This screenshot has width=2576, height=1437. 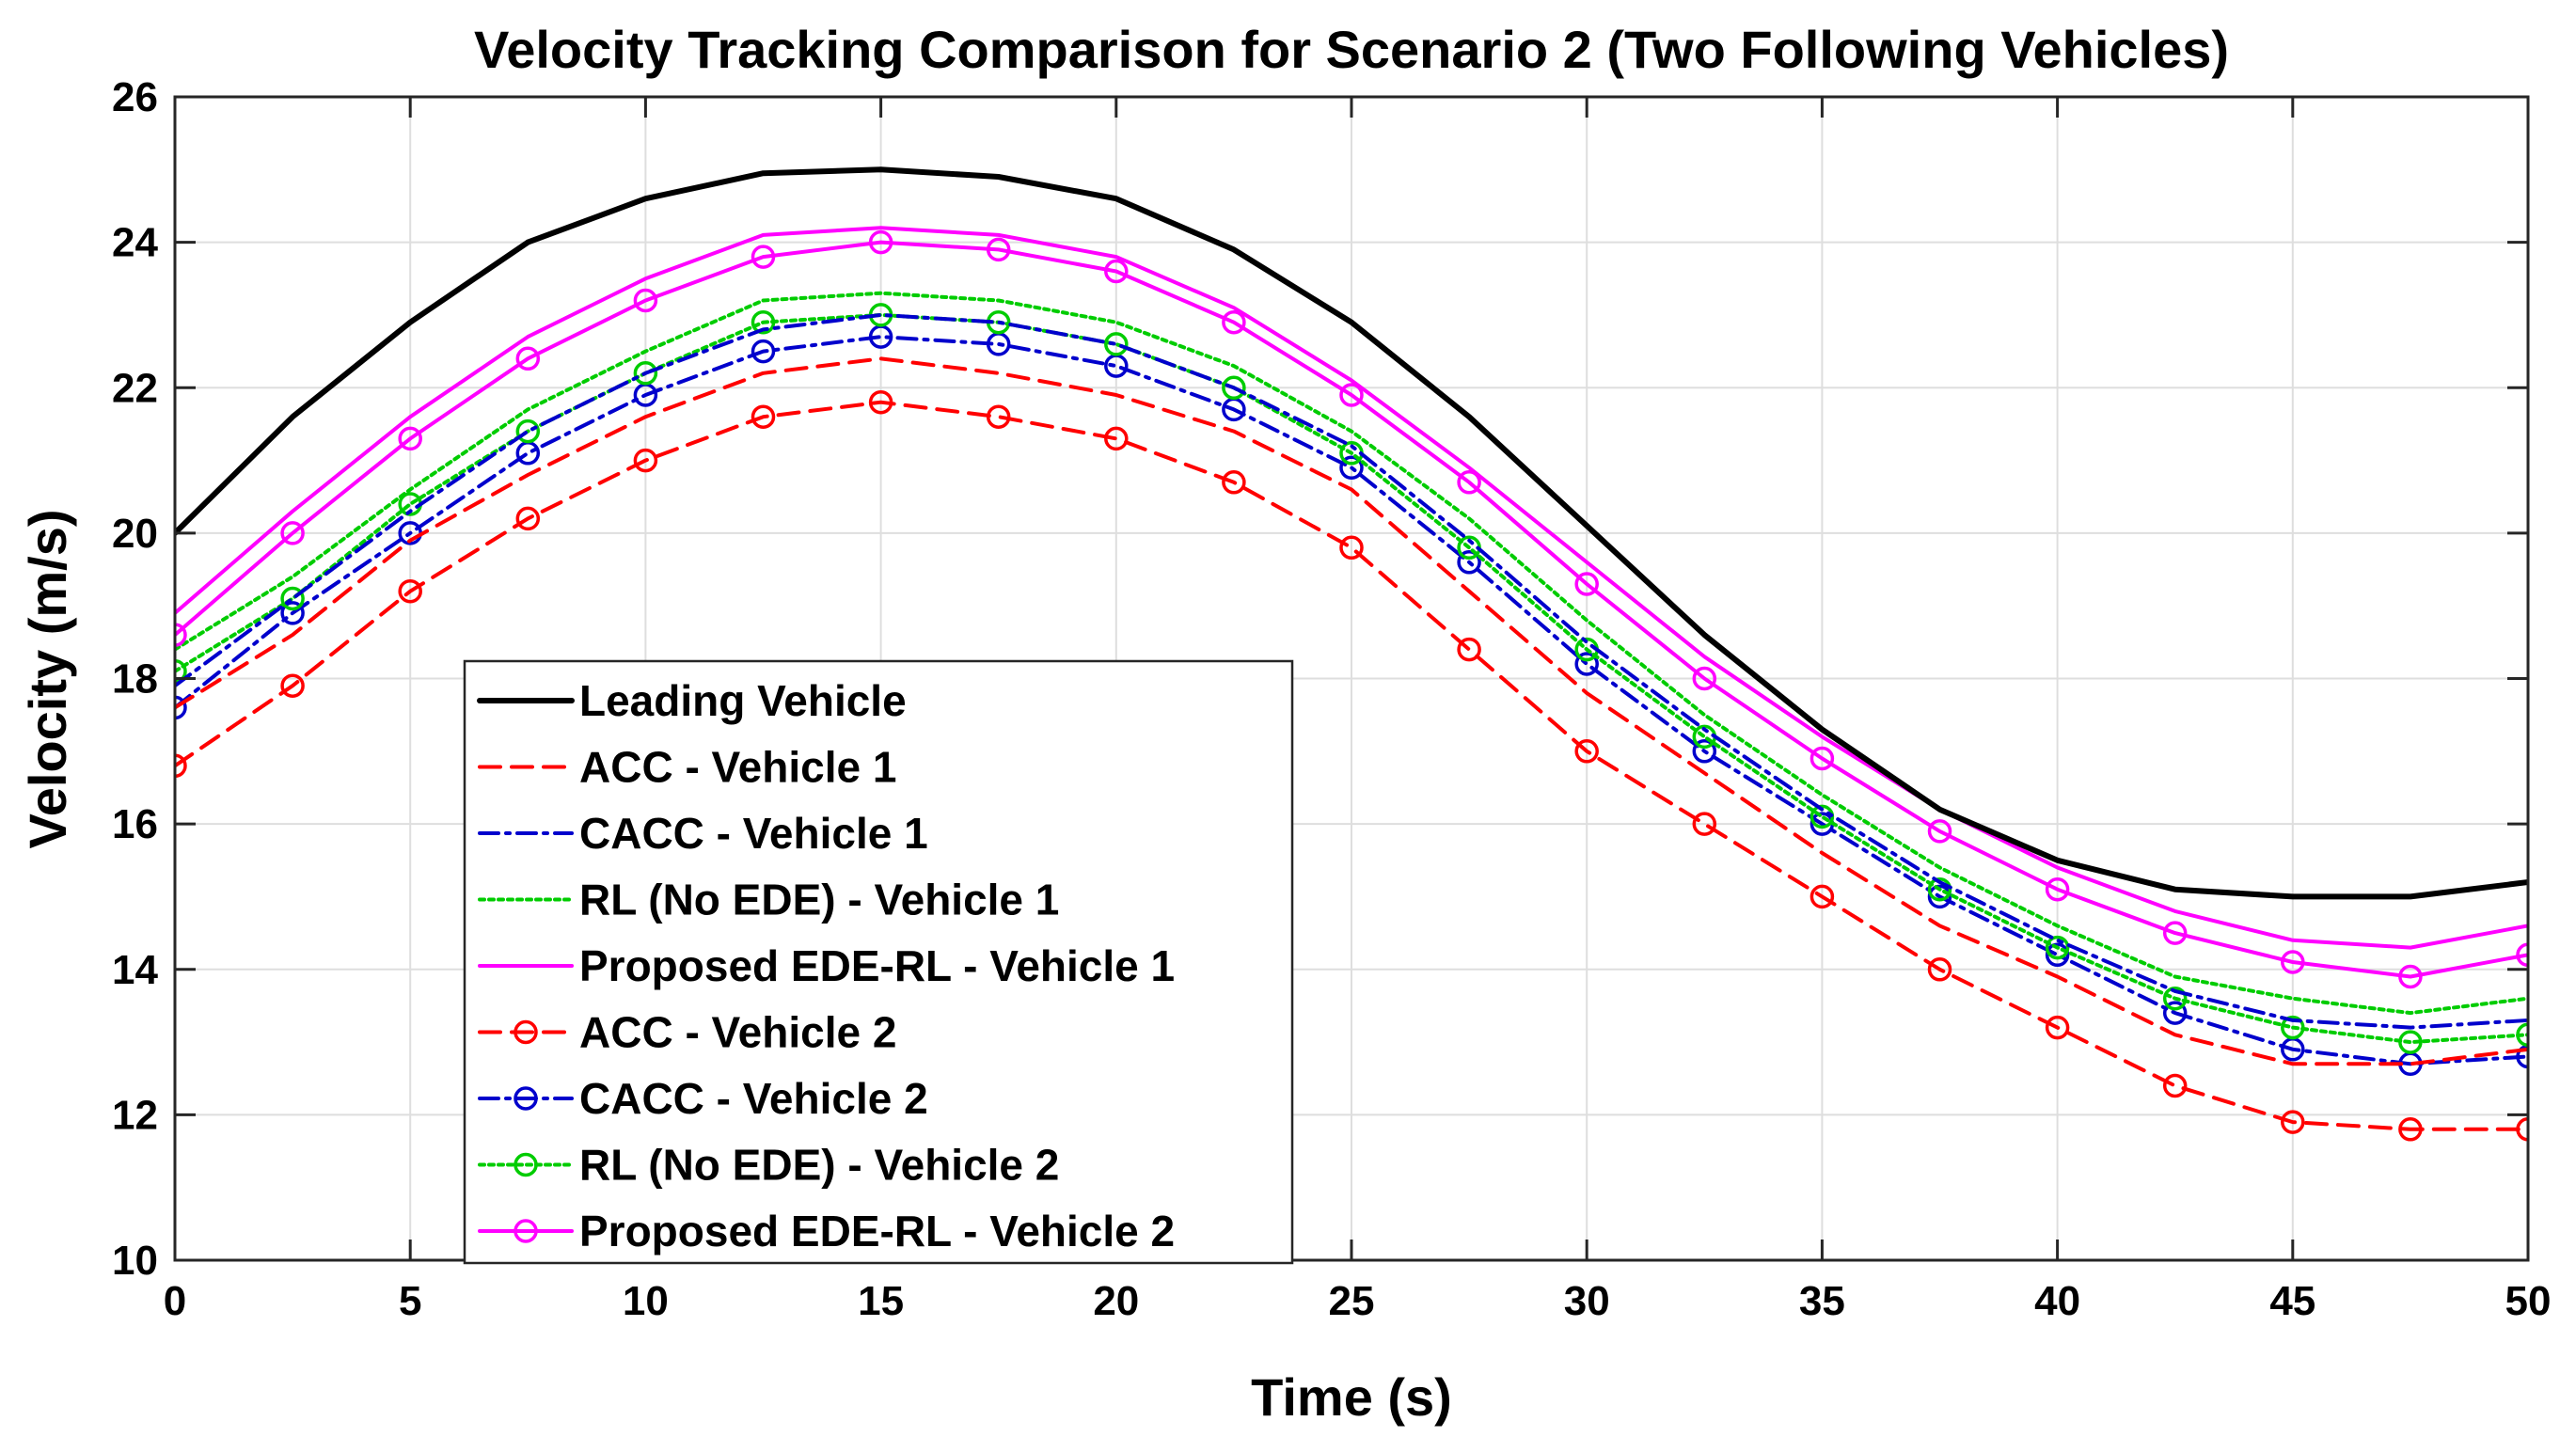 I want to click on y-tick-label: 26, so click(x=135, y=97).